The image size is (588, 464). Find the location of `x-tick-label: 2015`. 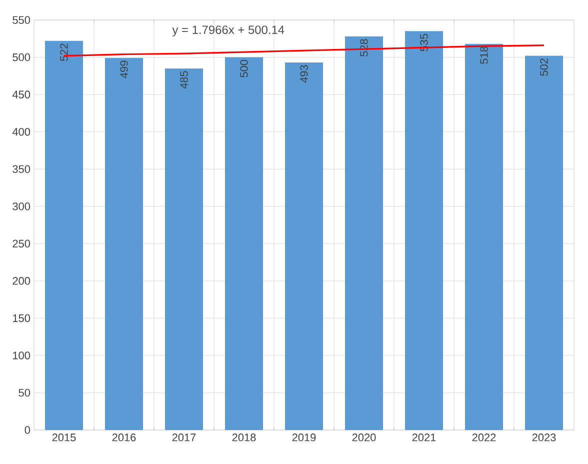

x-tick-label: 2015 is located at coordinates (64, 438).